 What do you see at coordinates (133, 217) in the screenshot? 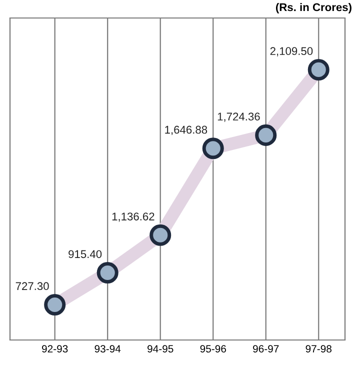
I see `data-label: 1,136.62` at bounding box center [133, 217].